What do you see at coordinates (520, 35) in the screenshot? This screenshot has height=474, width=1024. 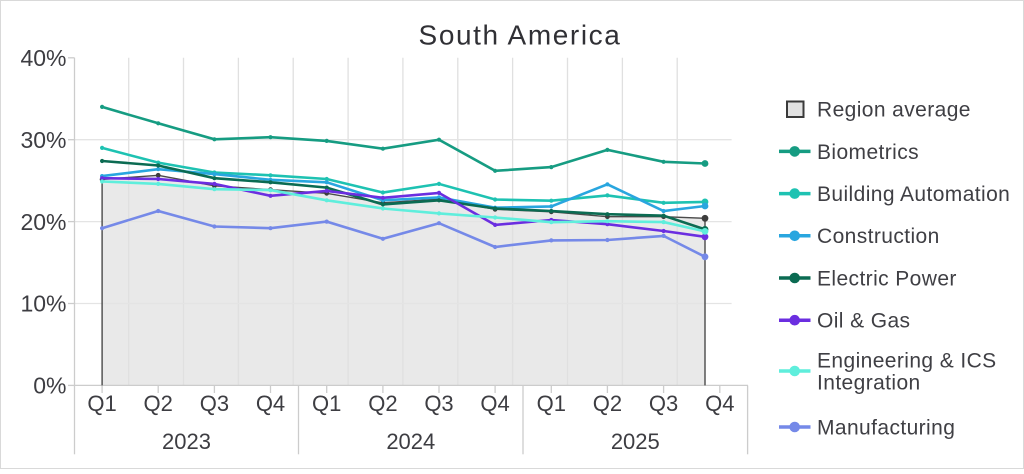 I see `svg-text: South America` at bounding box center [520, 35].